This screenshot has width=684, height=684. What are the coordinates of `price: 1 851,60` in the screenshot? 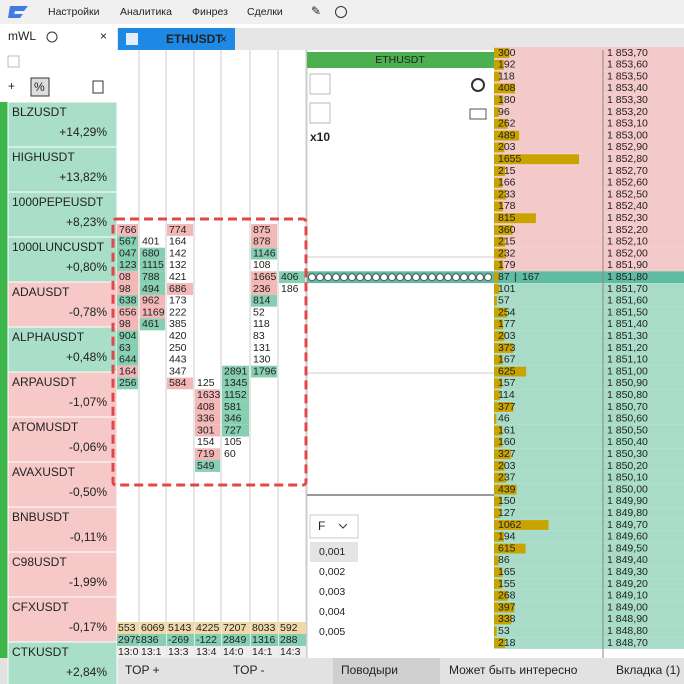 It's located at (627, 301).